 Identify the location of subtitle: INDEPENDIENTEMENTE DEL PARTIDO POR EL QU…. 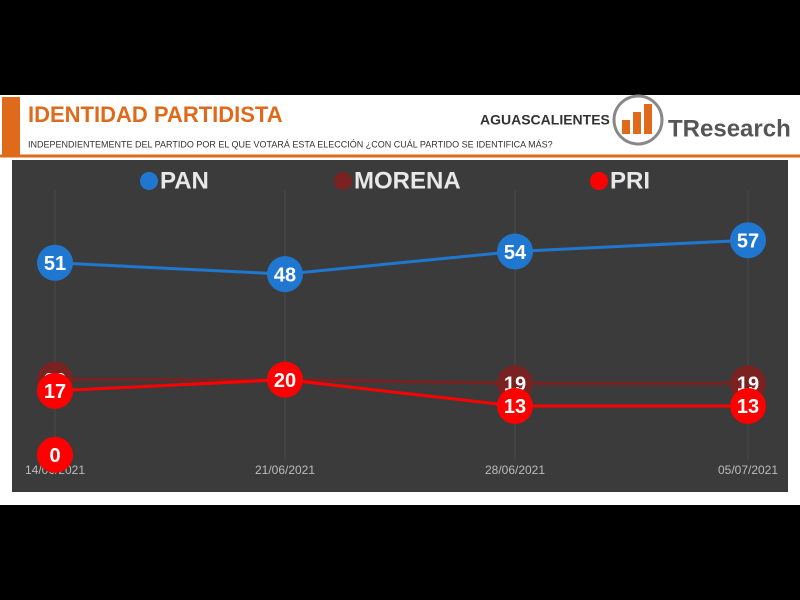
(290, 144).